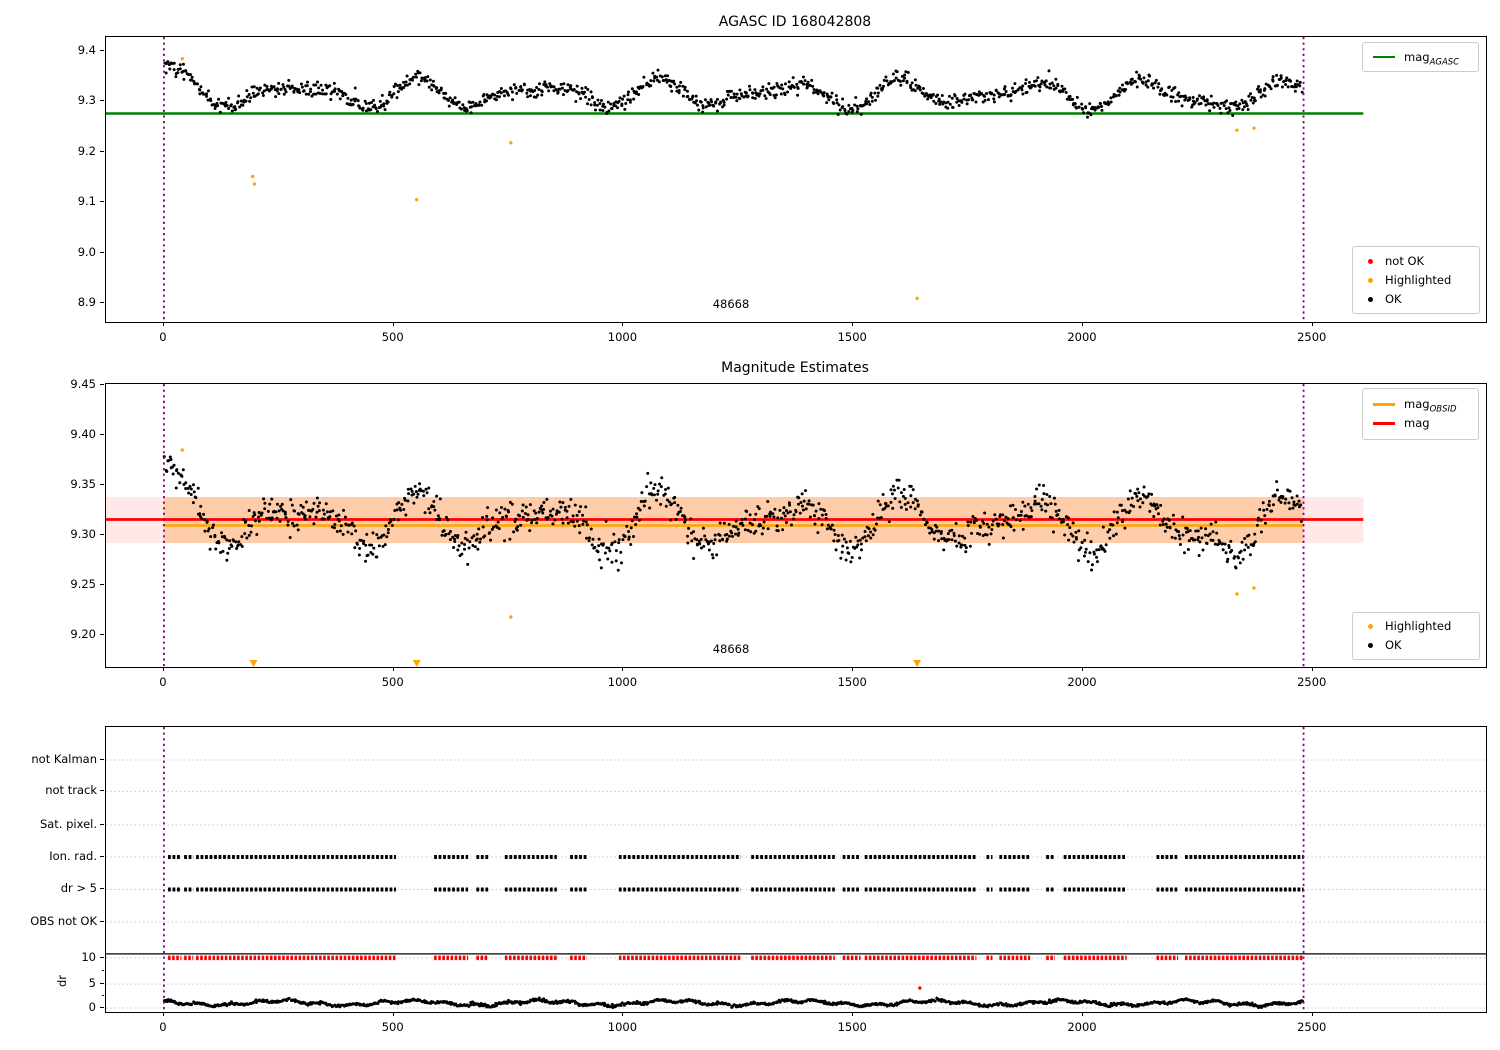 The height and width of the screenshot is (1050, 1500). Describe the element at coordinates (1370, 261) in the screenshot. I see `red-dot-swatch` at that location.